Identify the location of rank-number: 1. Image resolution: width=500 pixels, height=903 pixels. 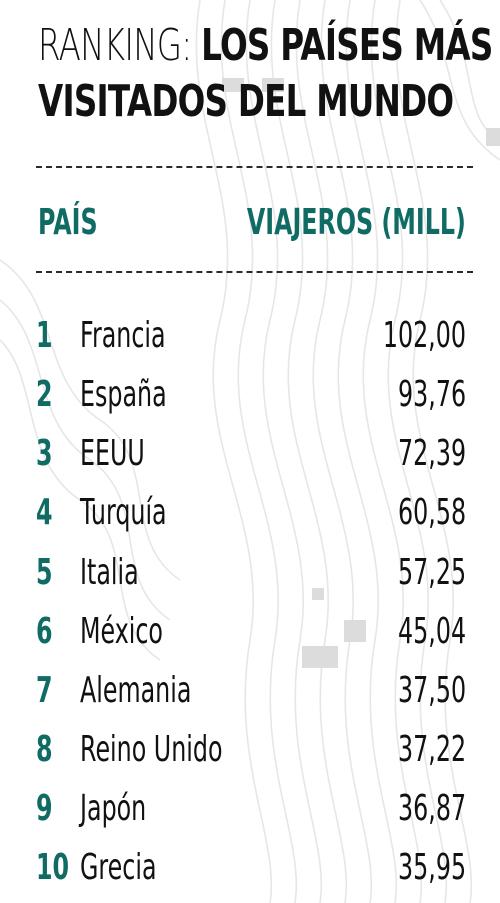
(44, 335).